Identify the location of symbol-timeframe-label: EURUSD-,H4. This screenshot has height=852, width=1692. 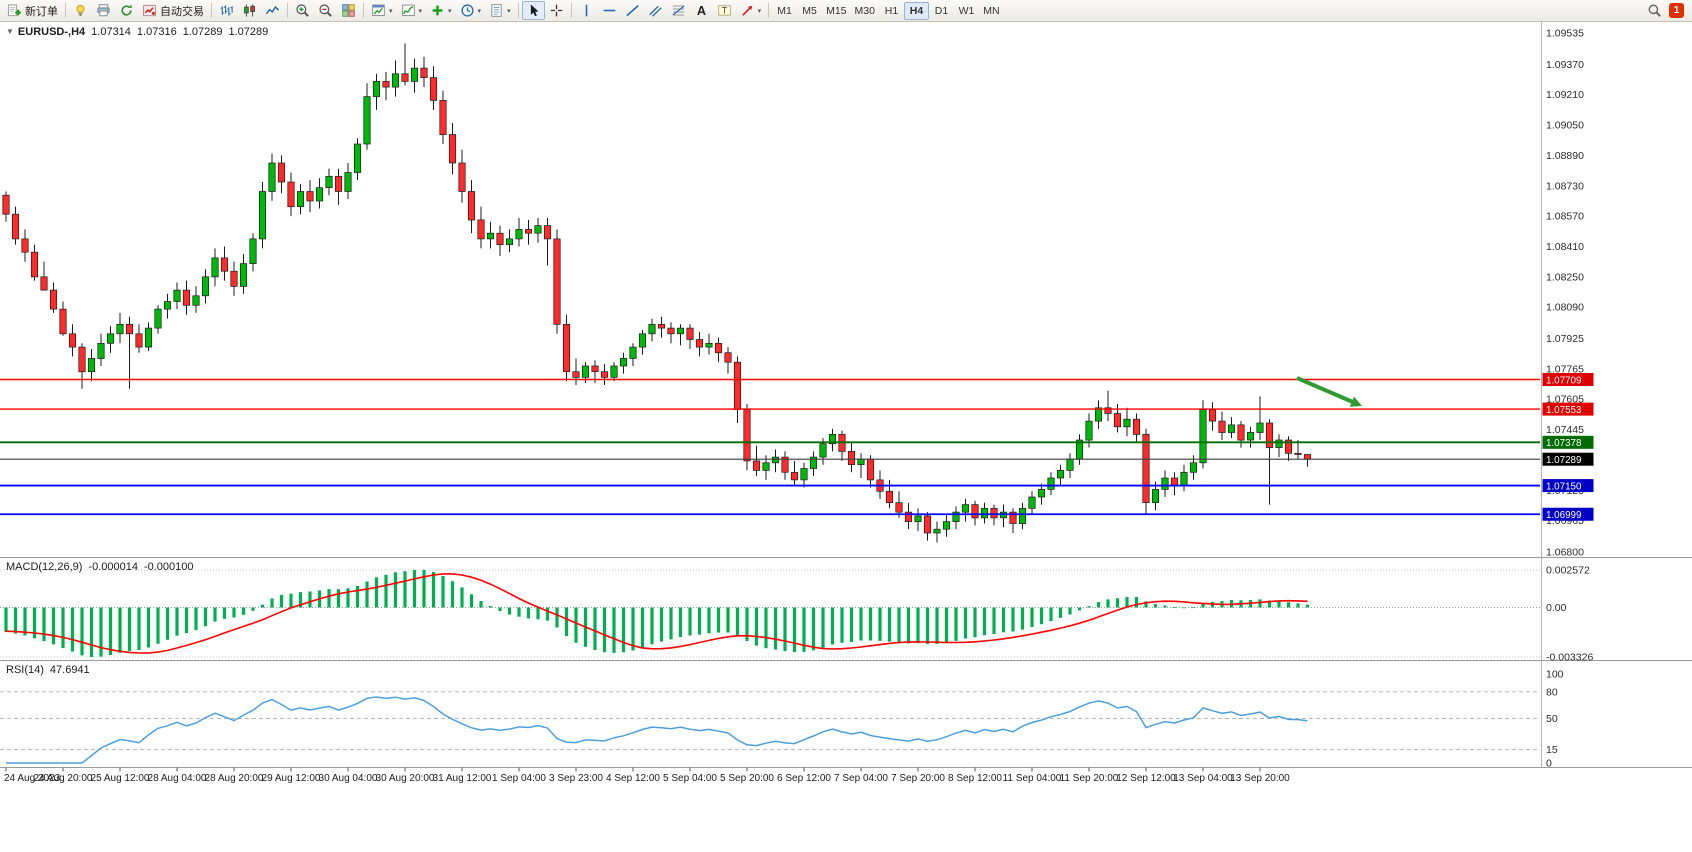
(51, 32).